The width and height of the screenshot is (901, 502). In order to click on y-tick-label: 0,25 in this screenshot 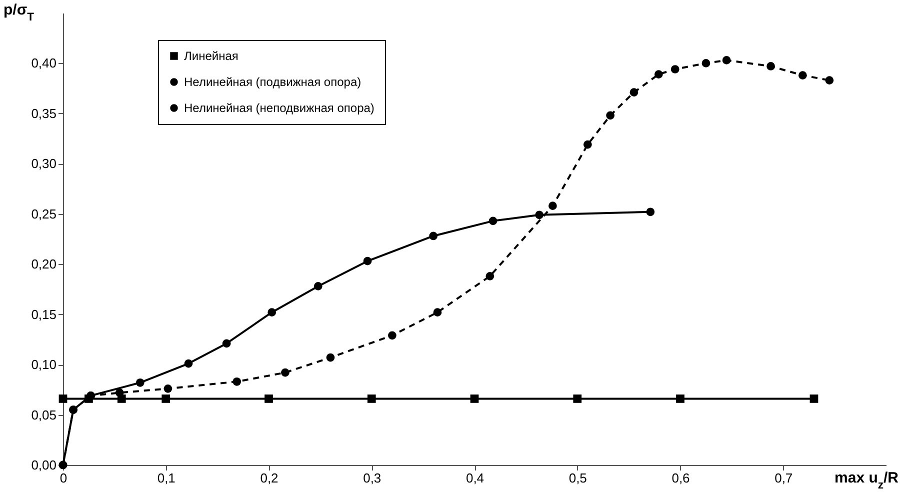, I will do `click(43, 214)`.